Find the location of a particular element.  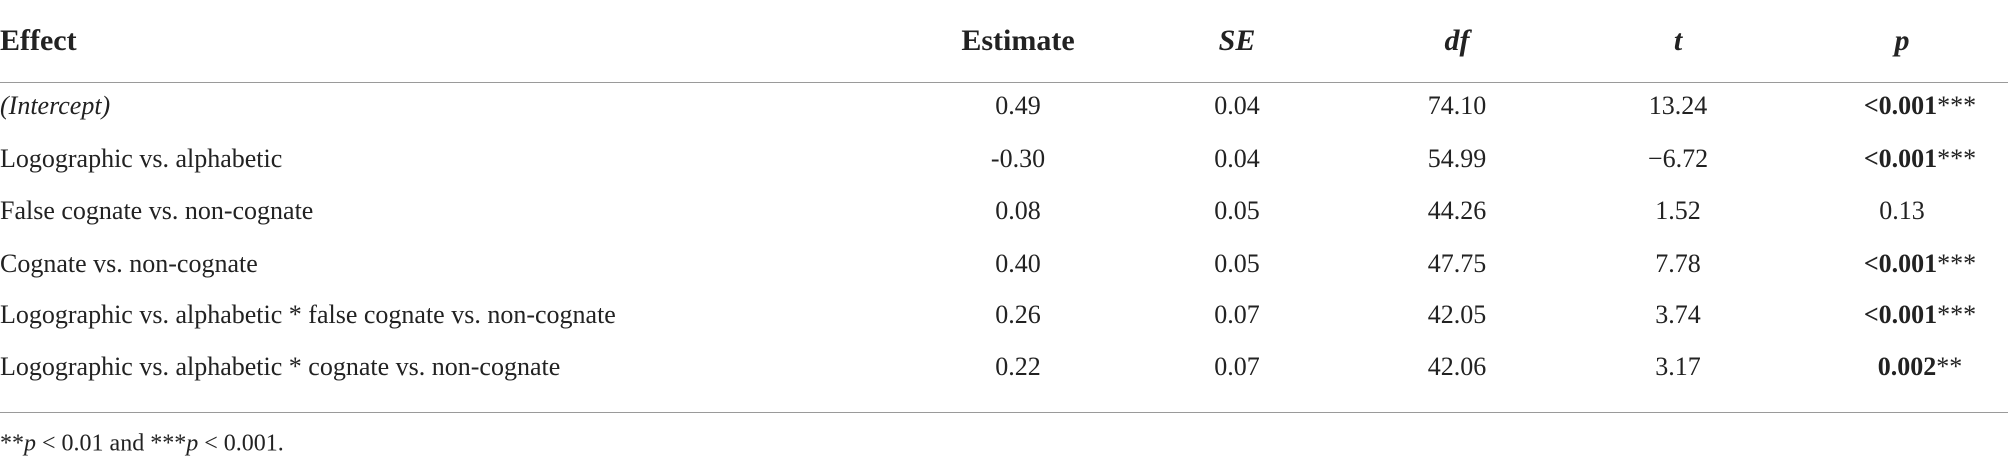

estimate-cell: 0.26 is located at coordinates (1018, 314).